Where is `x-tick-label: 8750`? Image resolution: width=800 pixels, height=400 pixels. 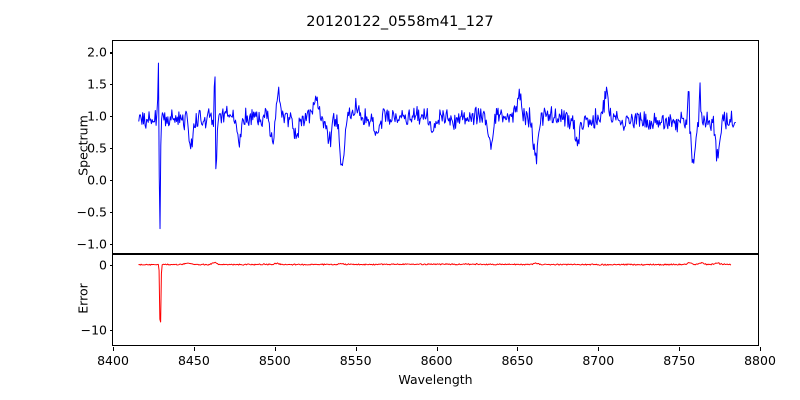 x-tick-label: 8750 is located at coordinates (679, 360).